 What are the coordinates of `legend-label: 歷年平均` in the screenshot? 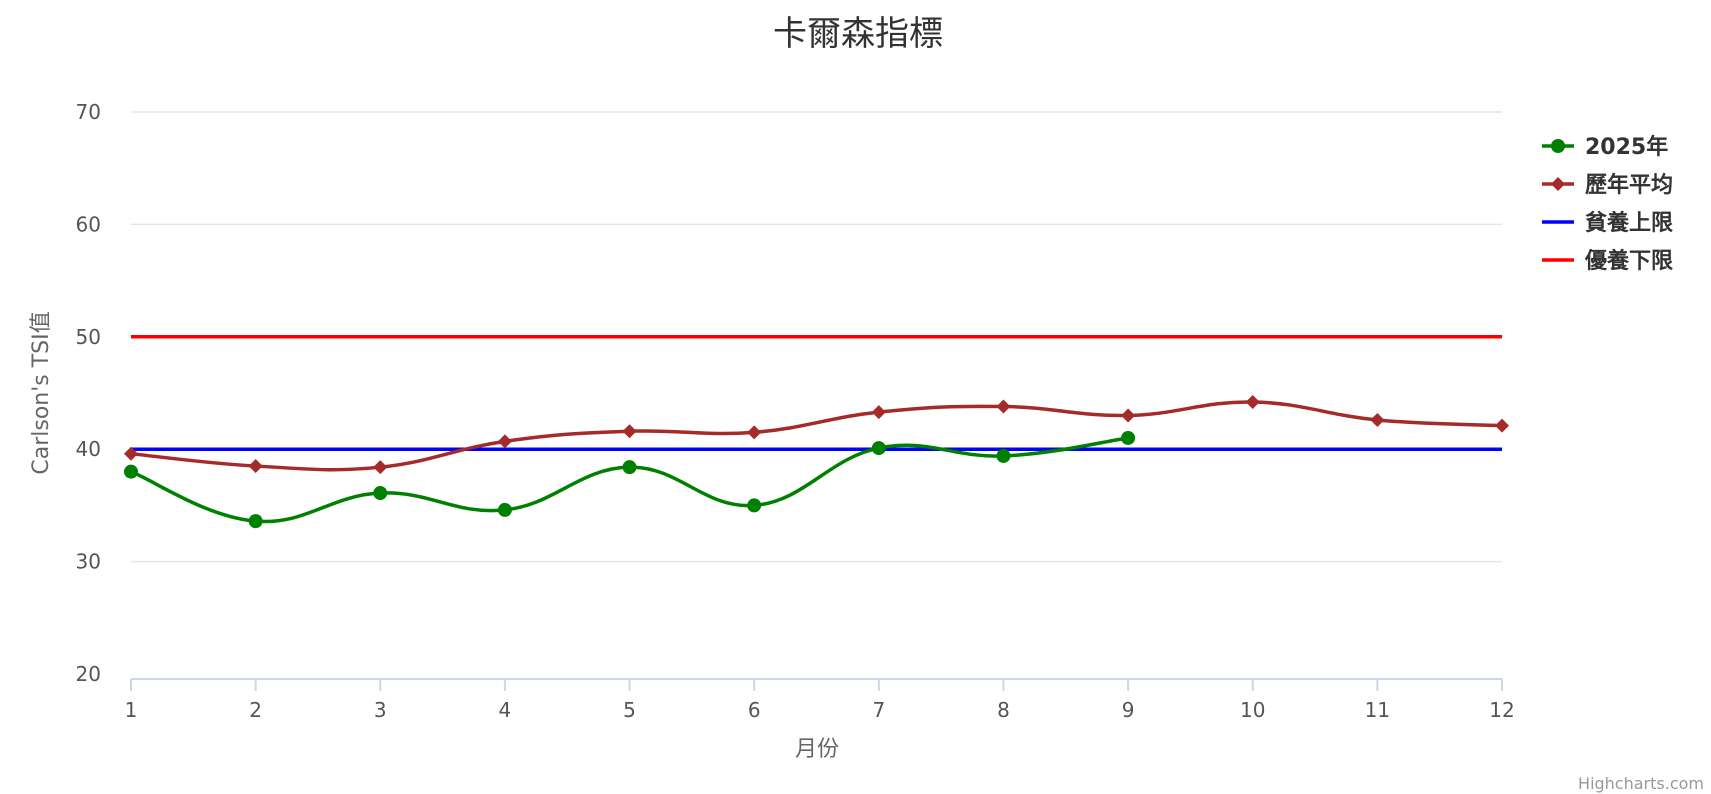 It's located at (1629, 185).